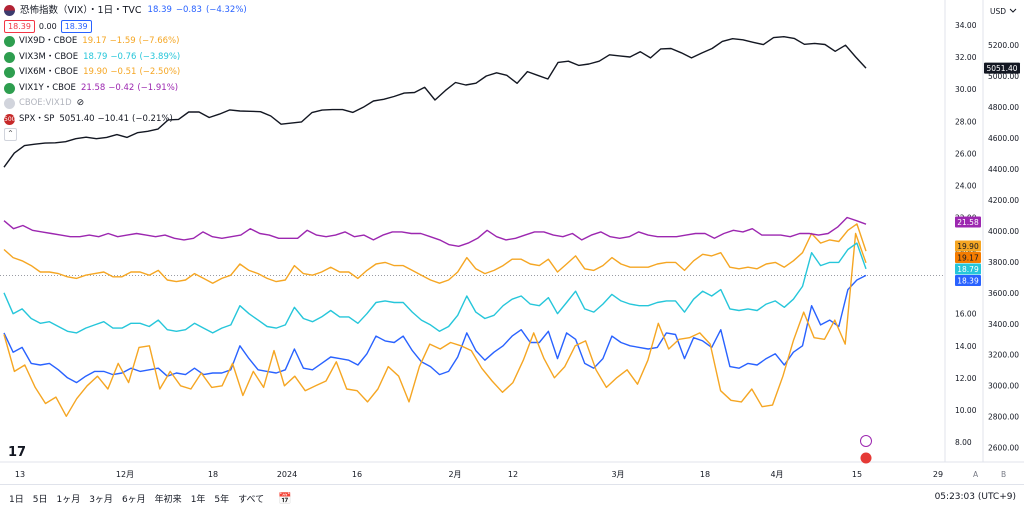  Describe the element at coordinates (966, 89) in the screenshot. I see `left-axis-tick-label: 30.00` at that location.